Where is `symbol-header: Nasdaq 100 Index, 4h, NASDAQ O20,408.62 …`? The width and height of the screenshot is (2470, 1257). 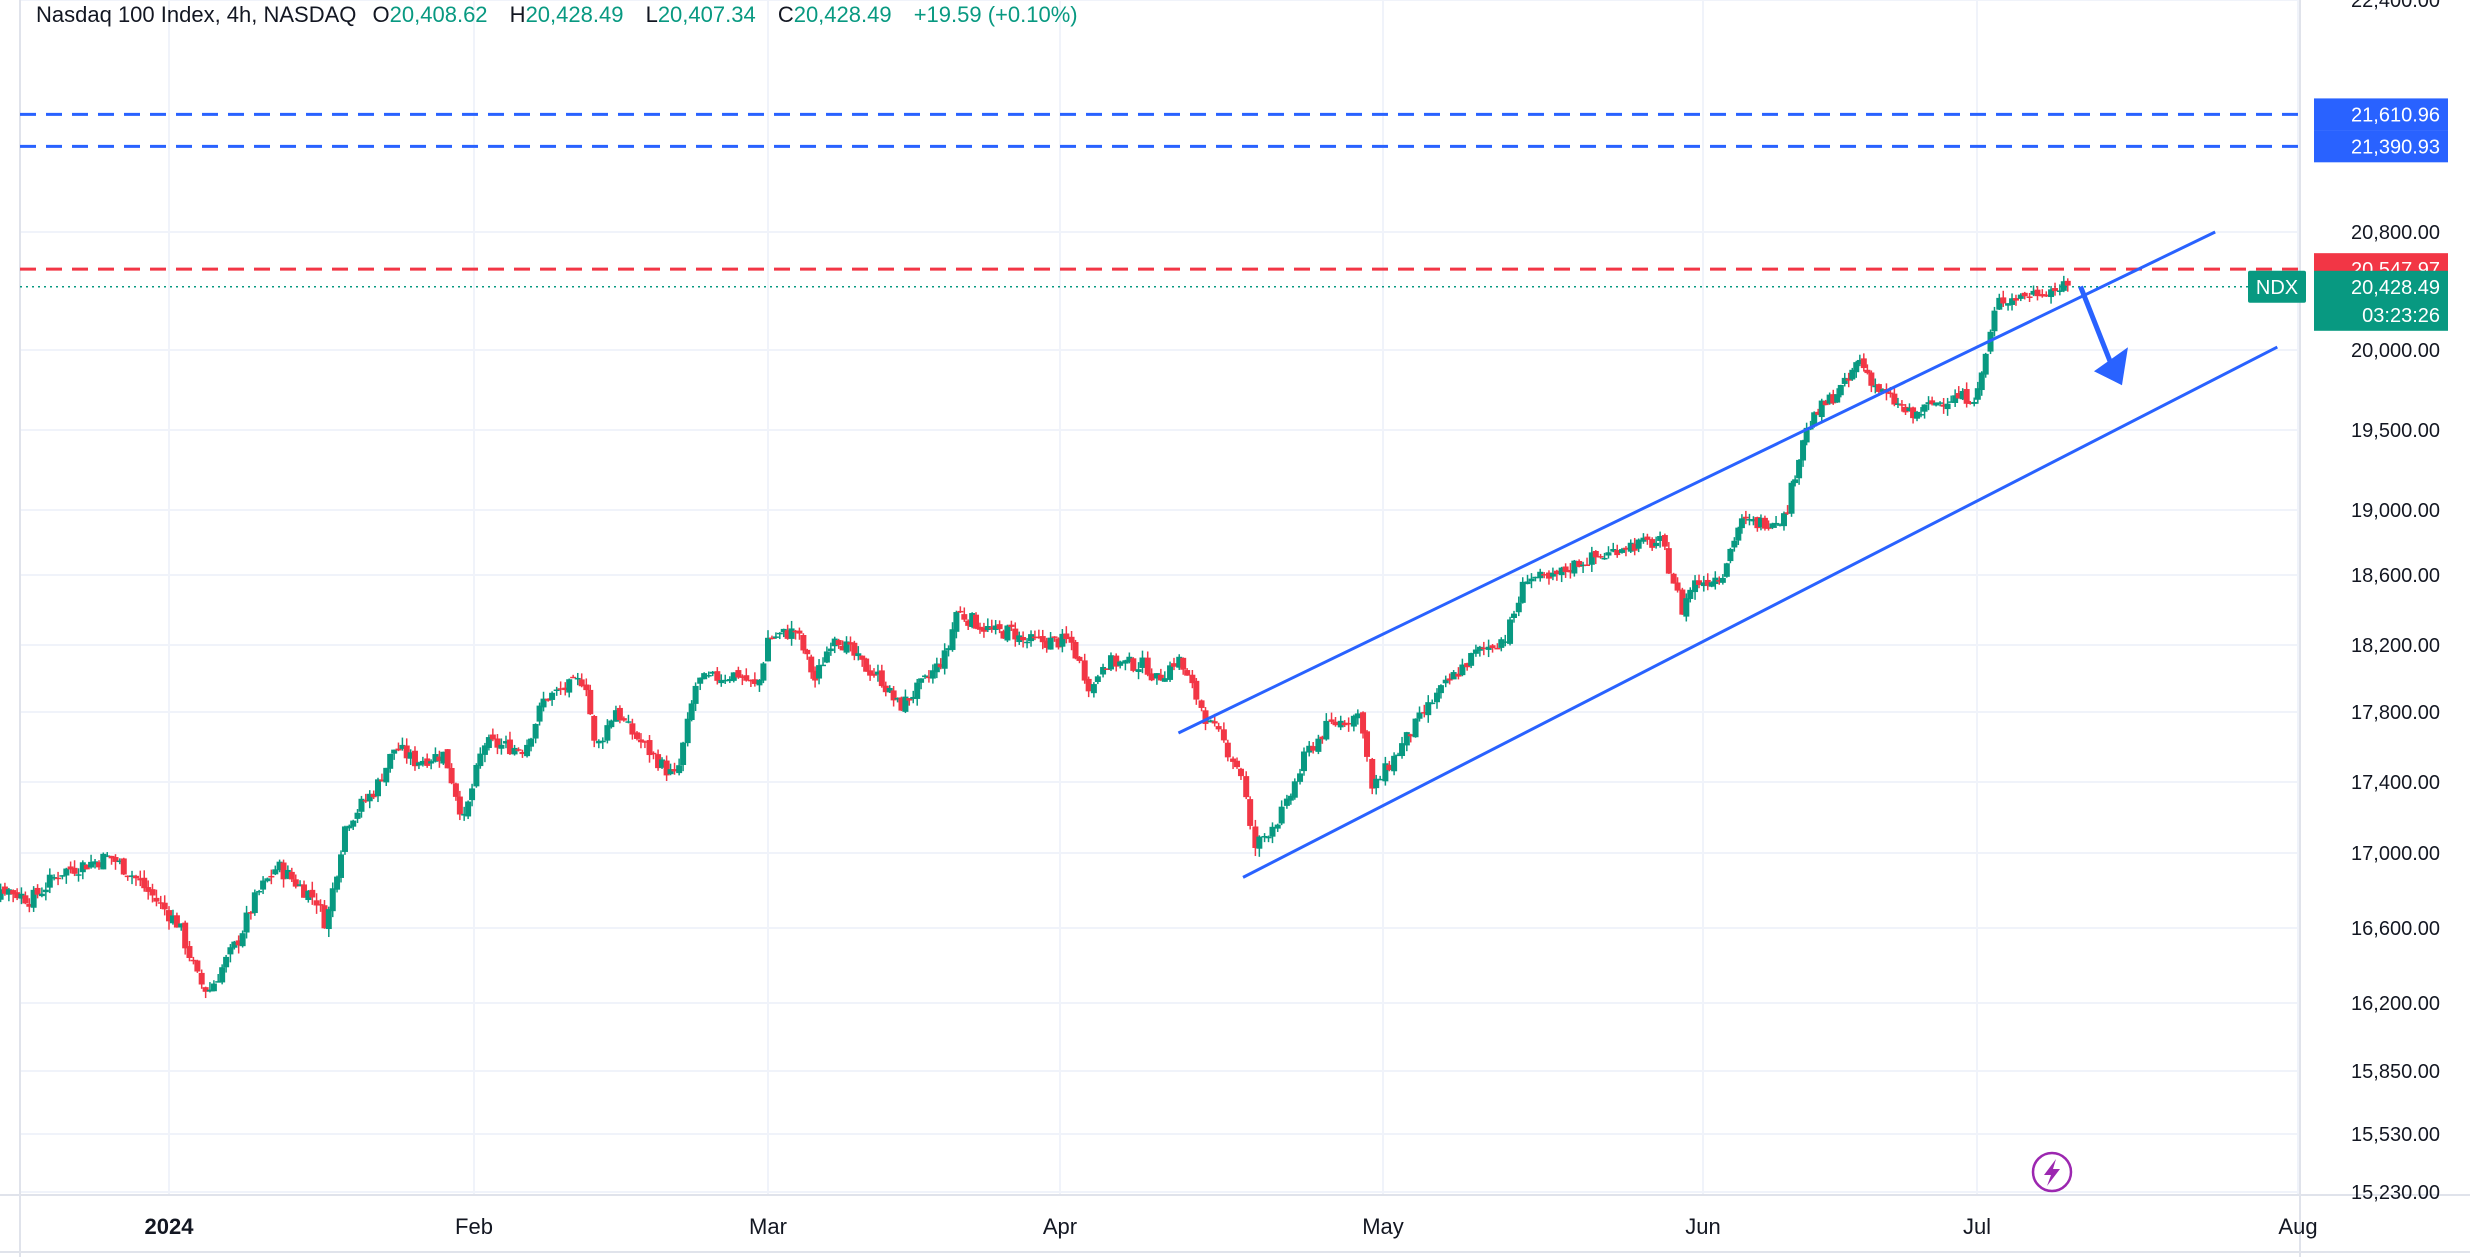 symbol-header: Nasdaq 100 Index, 4h, NASDAQ O20,408.62 … is located at coordinates (566, 15).